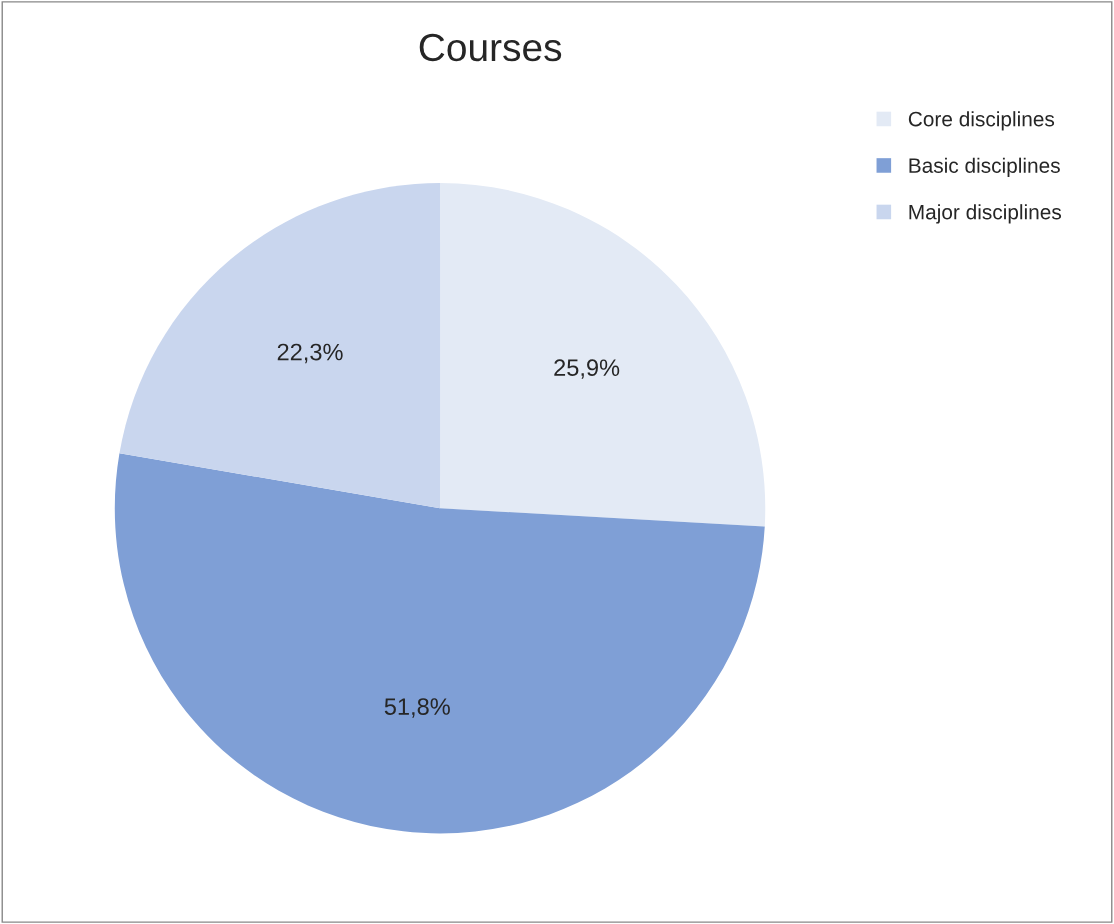 The width and height of the screenshot is (1114, 924). Describe the element at coordinates (981, 121) in the screenshot. I see `legend-label: Core disciplines` at that location.